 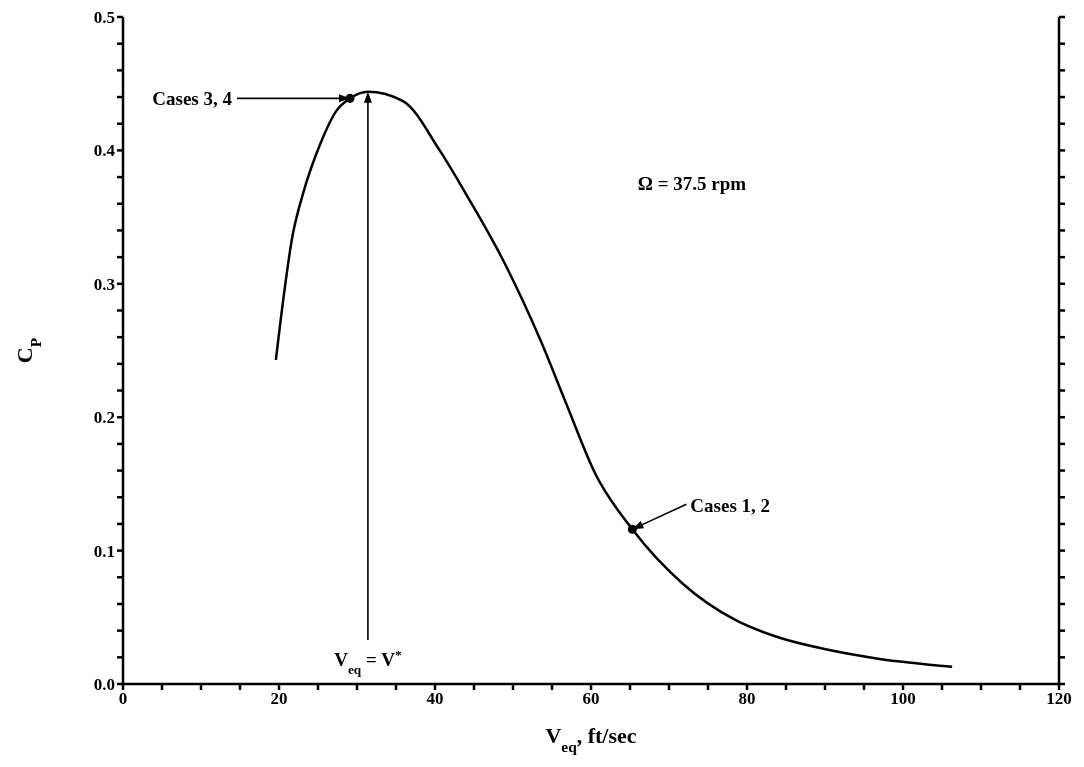 What do you see at coordinates (692, 184) in the screenshot?
I see `annotation: Ω = 37.5 rpm` at bounding box center [692, 184].